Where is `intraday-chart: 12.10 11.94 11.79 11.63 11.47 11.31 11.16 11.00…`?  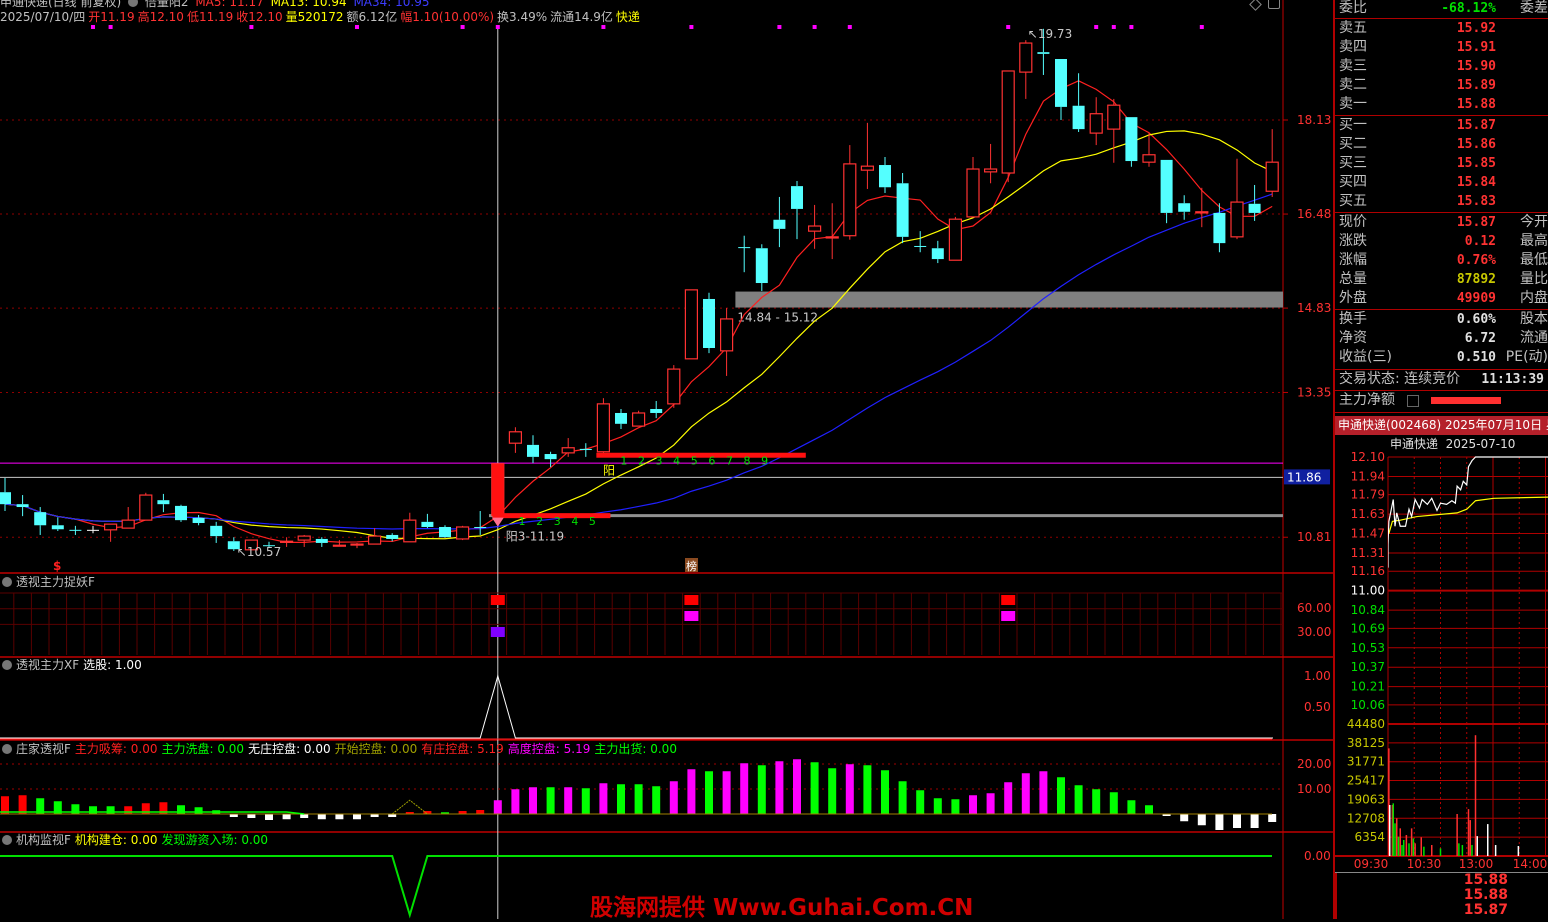 intraday-chart: 12.10 11.94 11.79 11.63 11.47 11.31 11.16 11.00… is located at coordinates (1440, 459).